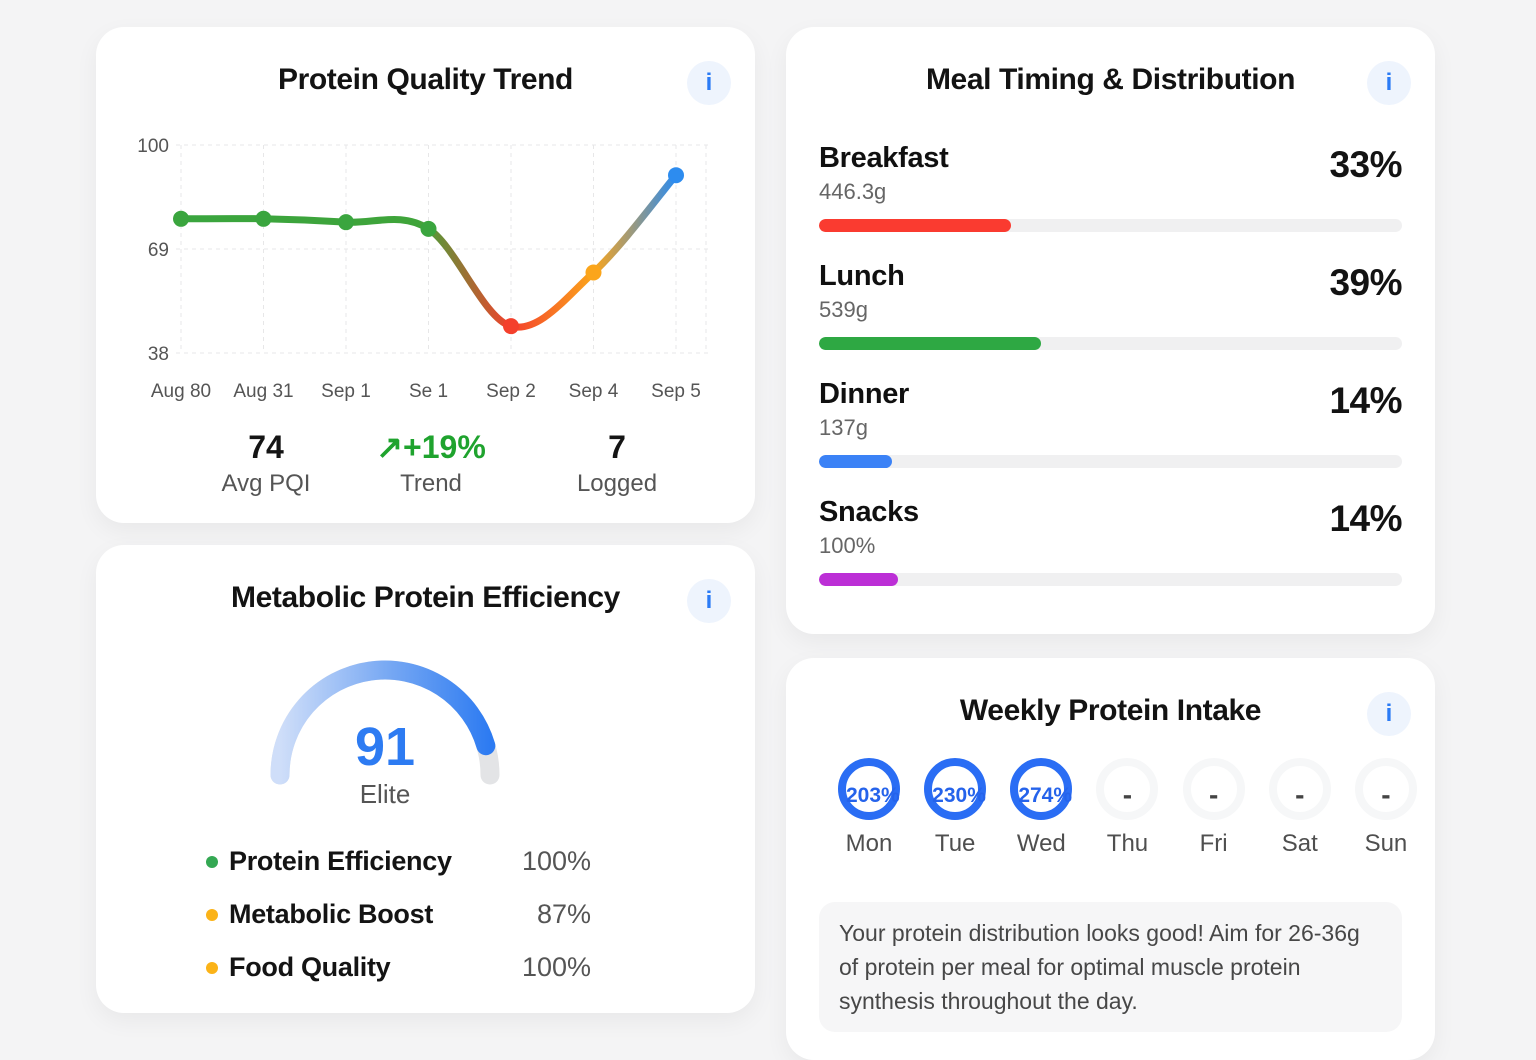  Describe the element at coordinates (431, 447) in the screenshot. I see `trend-value: ↗+19%` at that location.